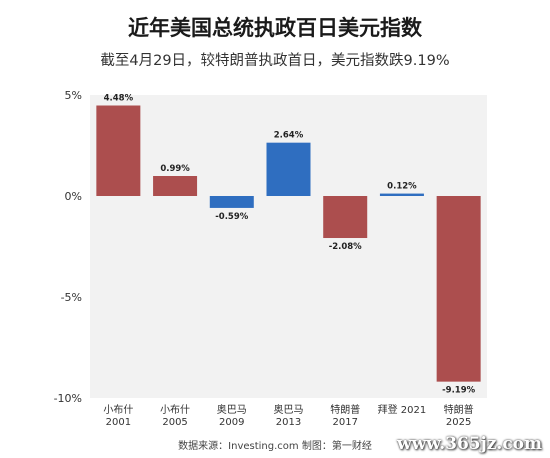 The height and width of the screenshot is (458, 550). I want to click on source-note: 数据来源：Investing.com 制图：第一财经, so click(275, 446).